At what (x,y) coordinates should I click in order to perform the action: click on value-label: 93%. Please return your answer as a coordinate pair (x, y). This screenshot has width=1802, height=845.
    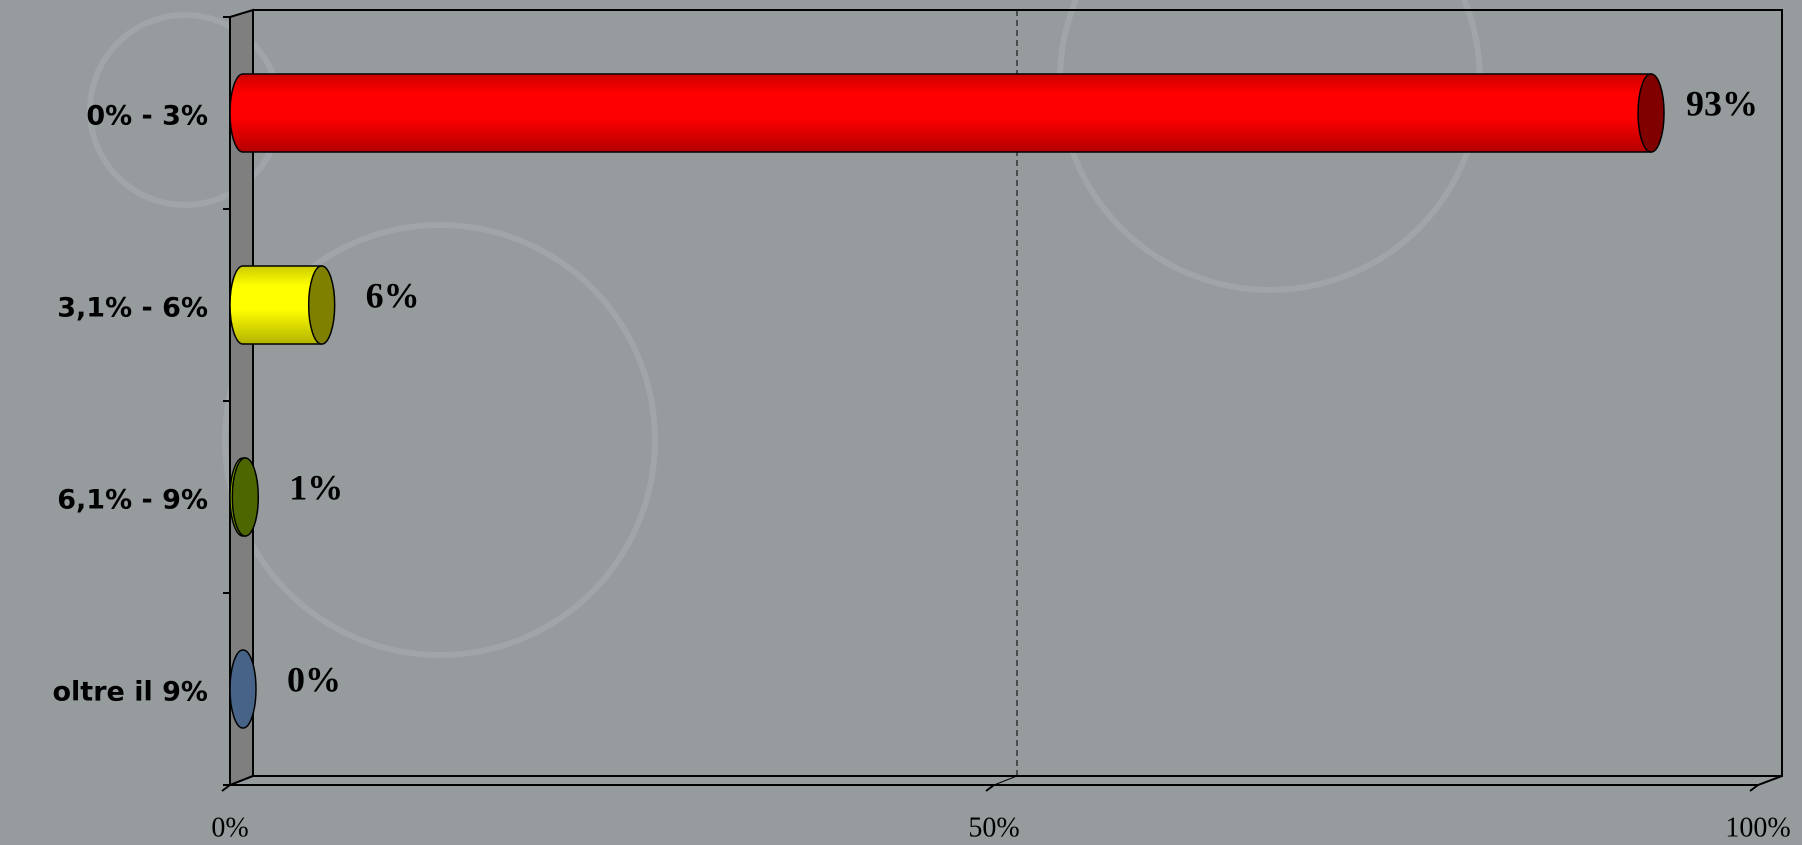
    Looking at the image, I should click on (1722, 103).